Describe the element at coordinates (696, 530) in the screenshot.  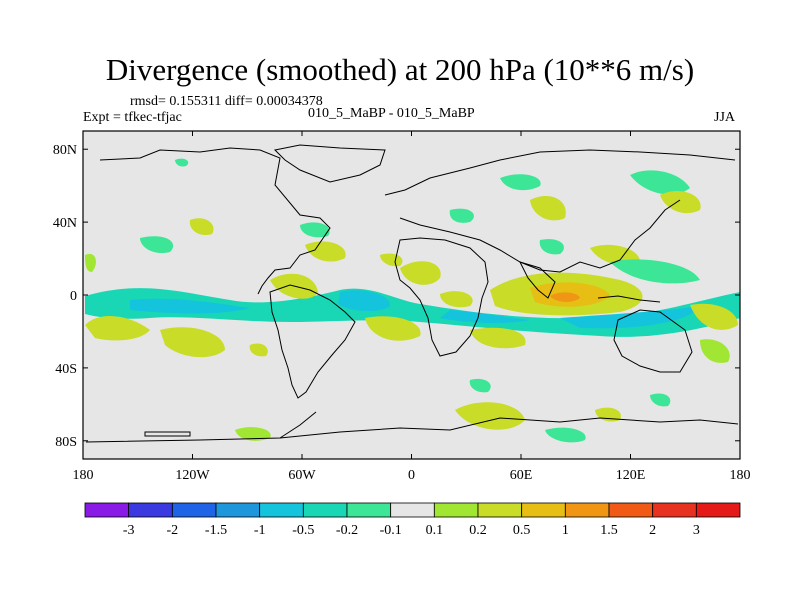
I see `colorbar-label: 3` at that location.